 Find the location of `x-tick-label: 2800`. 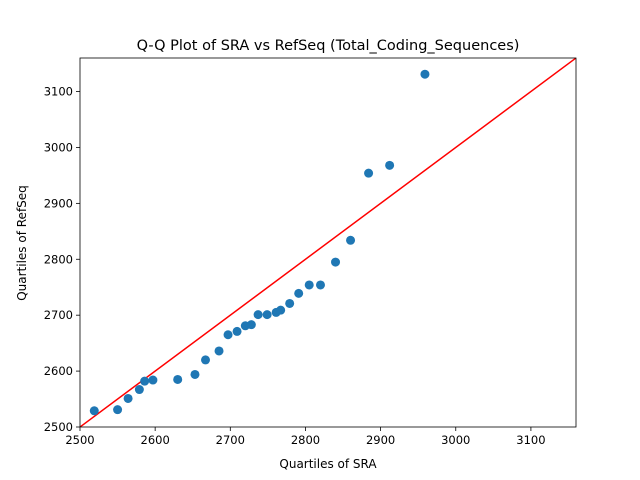

x-tick-label: 2800 is located at coordinates (305, 440).